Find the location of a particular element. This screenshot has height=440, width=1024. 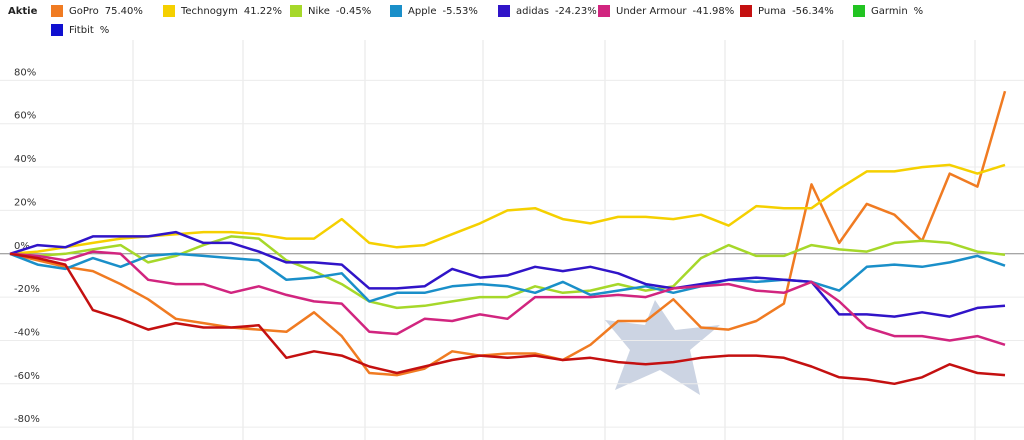

legend-name: GoPro is located at coordinates (84, 11).